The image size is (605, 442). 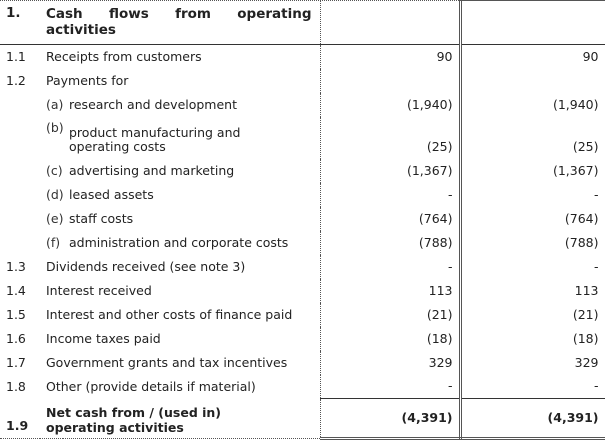 What do you see at coordinates (302, 194) in the screenshot?
I see `table-row: (d) leased assets - -` at bounding box center [302, 194].